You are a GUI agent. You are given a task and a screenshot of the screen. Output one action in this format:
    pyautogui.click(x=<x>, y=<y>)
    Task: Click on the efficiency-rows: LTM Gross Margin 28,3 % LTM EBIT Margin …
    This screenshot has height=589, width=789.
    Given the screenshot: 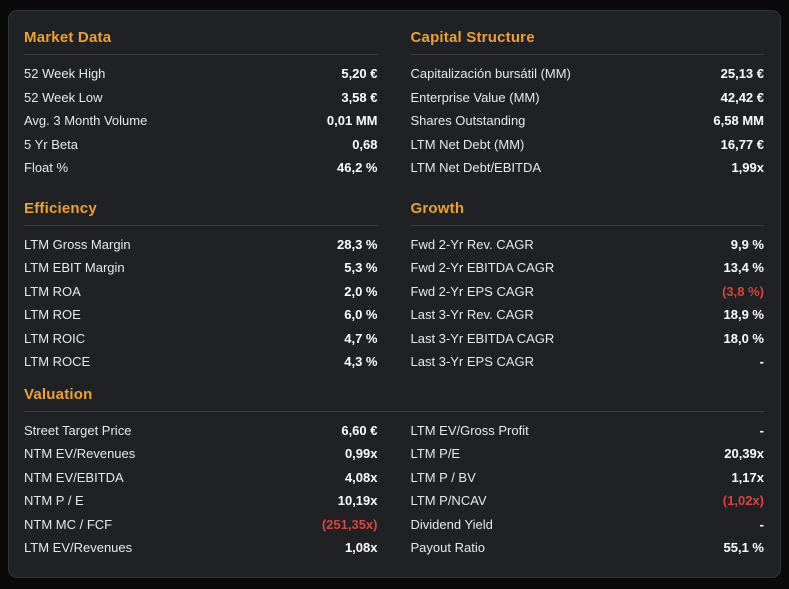 What is the action you would take?
    pyautogui.click(x=201, y=303)
    